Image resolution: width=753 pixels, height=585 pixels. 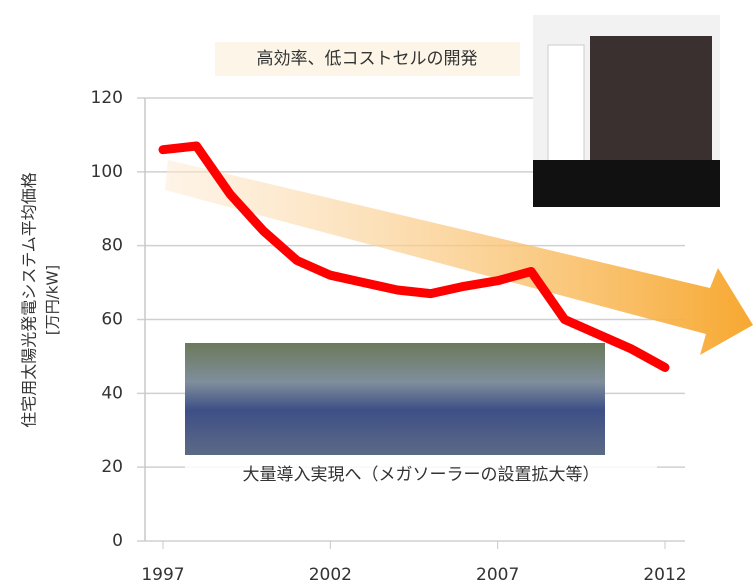 I want to click on x-tick-label: 1997, so click(x=162, y=575).